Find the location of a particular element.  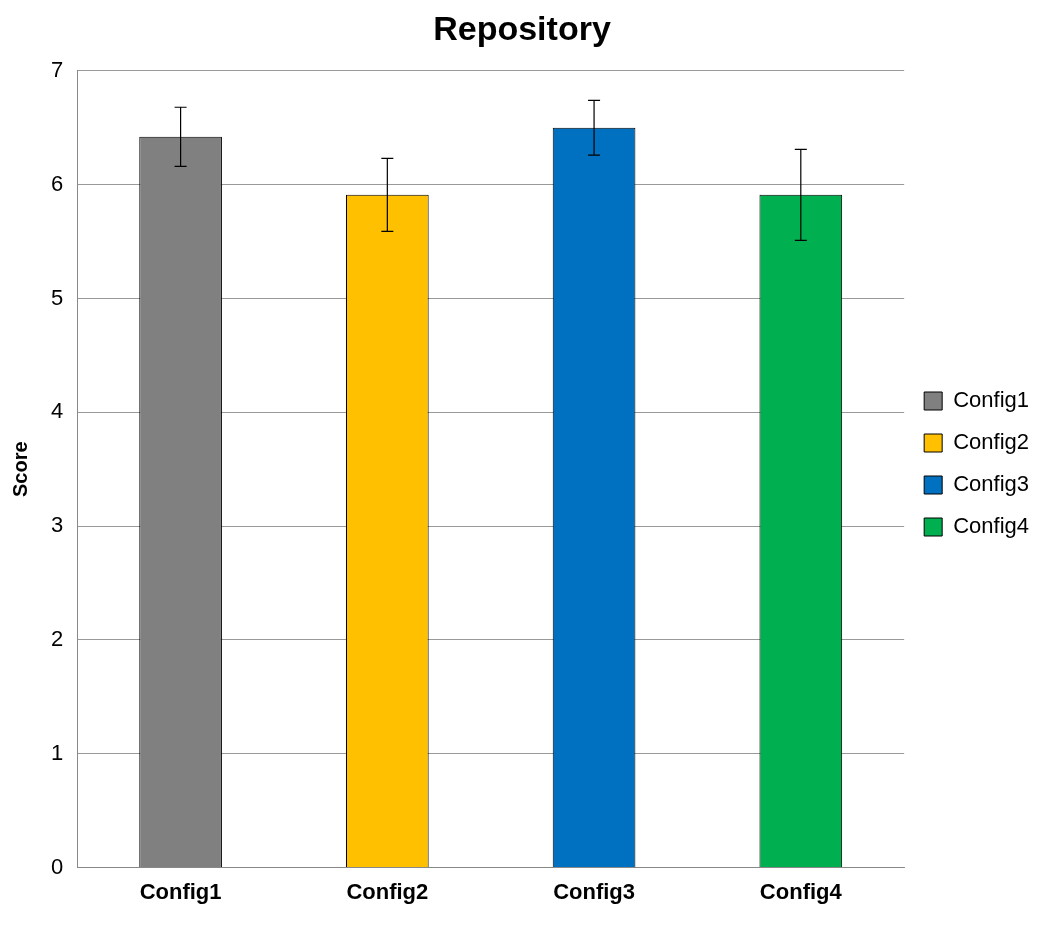

legend-label: Config3 is located at coordinates (991, 484).